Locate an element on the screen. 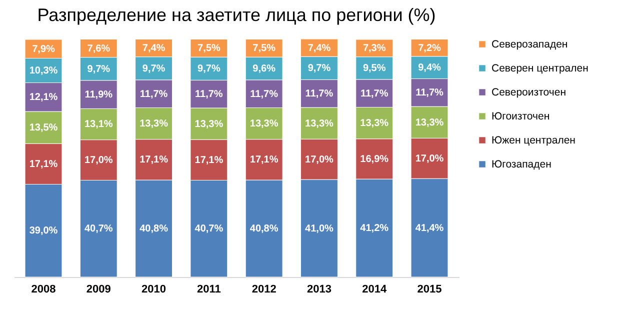 Image resolution: width=643 pixels, height=322 pixels. x-tick-label: 2013 is located at coordinates (319, 290).